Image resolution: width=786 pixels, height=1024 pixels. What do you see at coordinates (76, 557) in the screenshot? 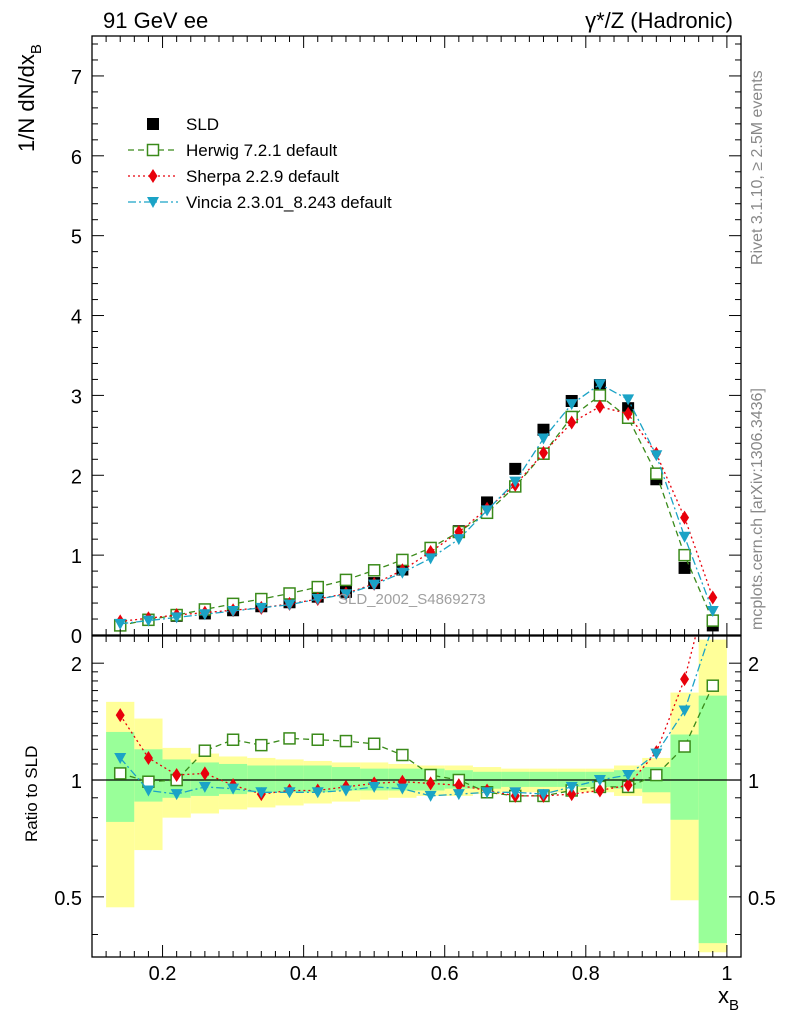
I see `main-y-tick-label: 1` at bounding box center [76, 557].